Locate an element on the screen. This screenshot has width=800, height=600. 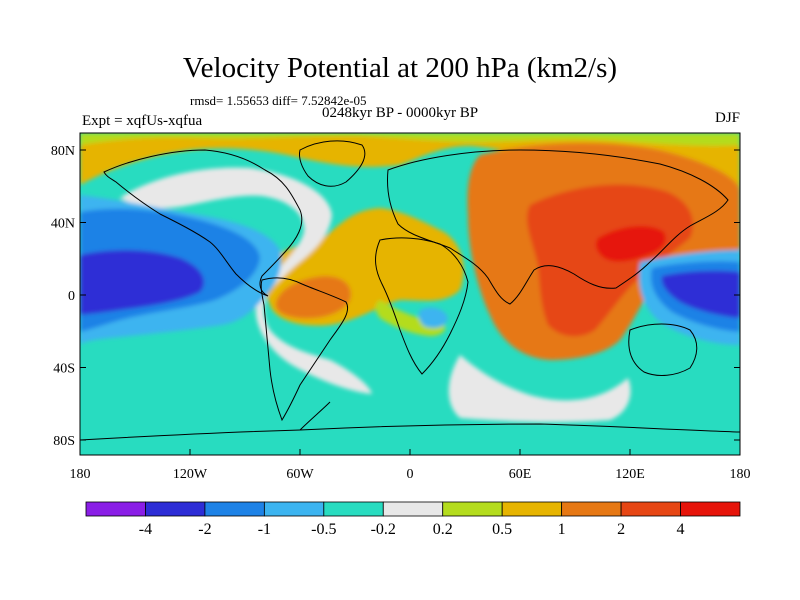
coast-south-america is located at coordinates (304, 349).